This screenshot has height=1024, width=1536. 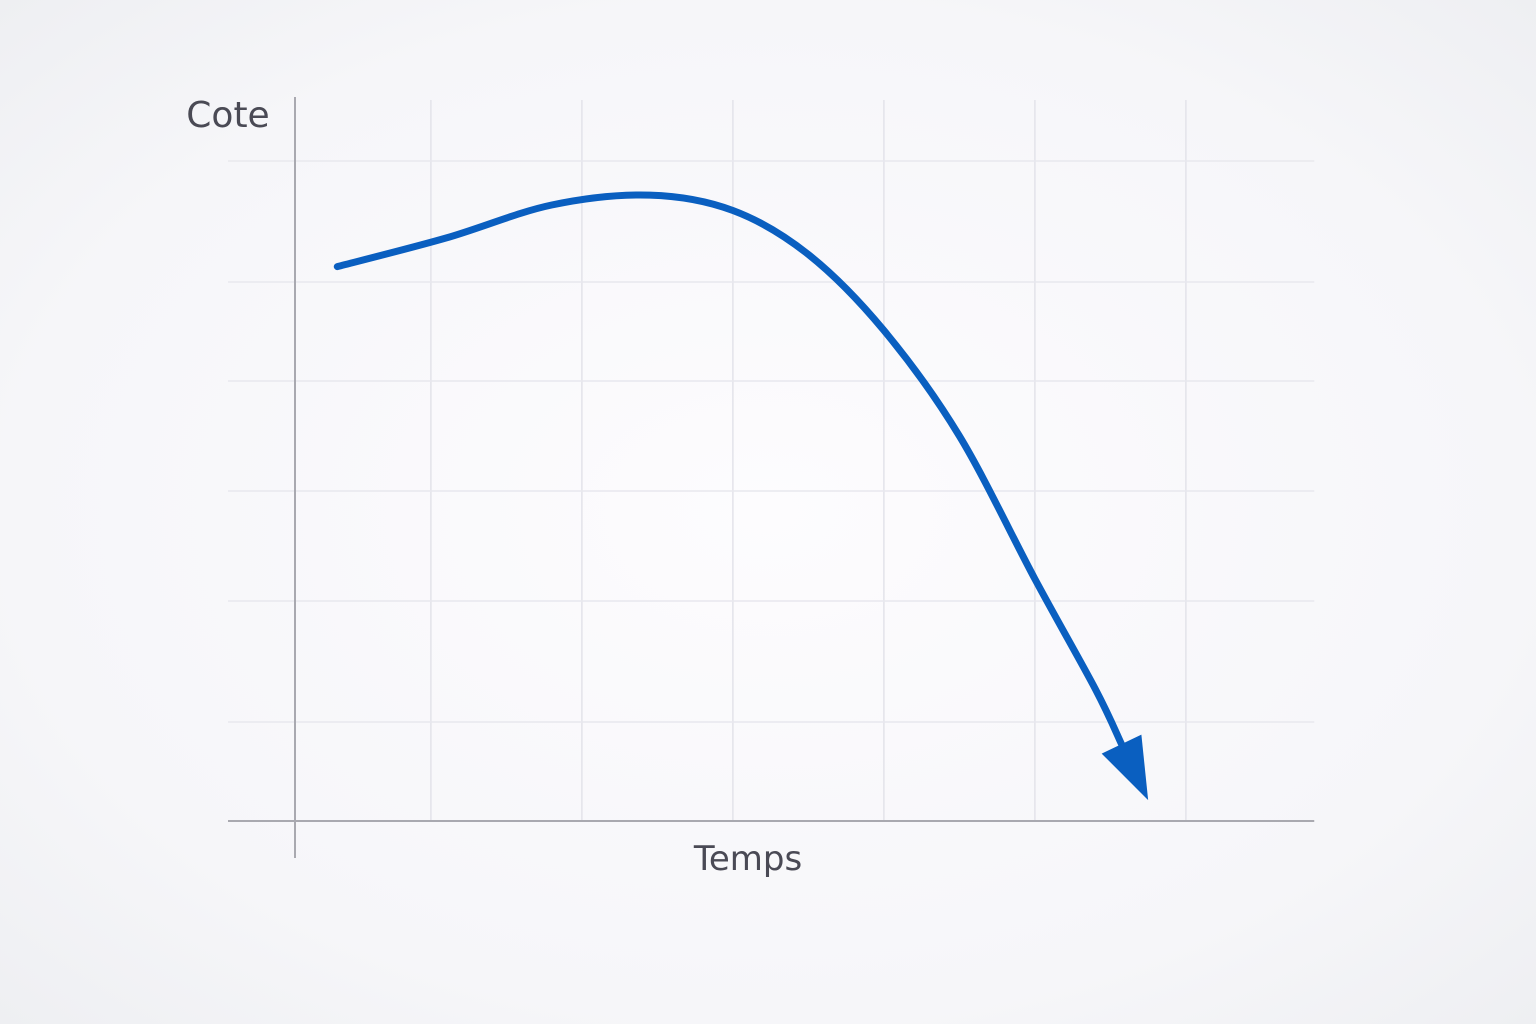 I want to click on arrow-head, so click(x=1125, y=767).